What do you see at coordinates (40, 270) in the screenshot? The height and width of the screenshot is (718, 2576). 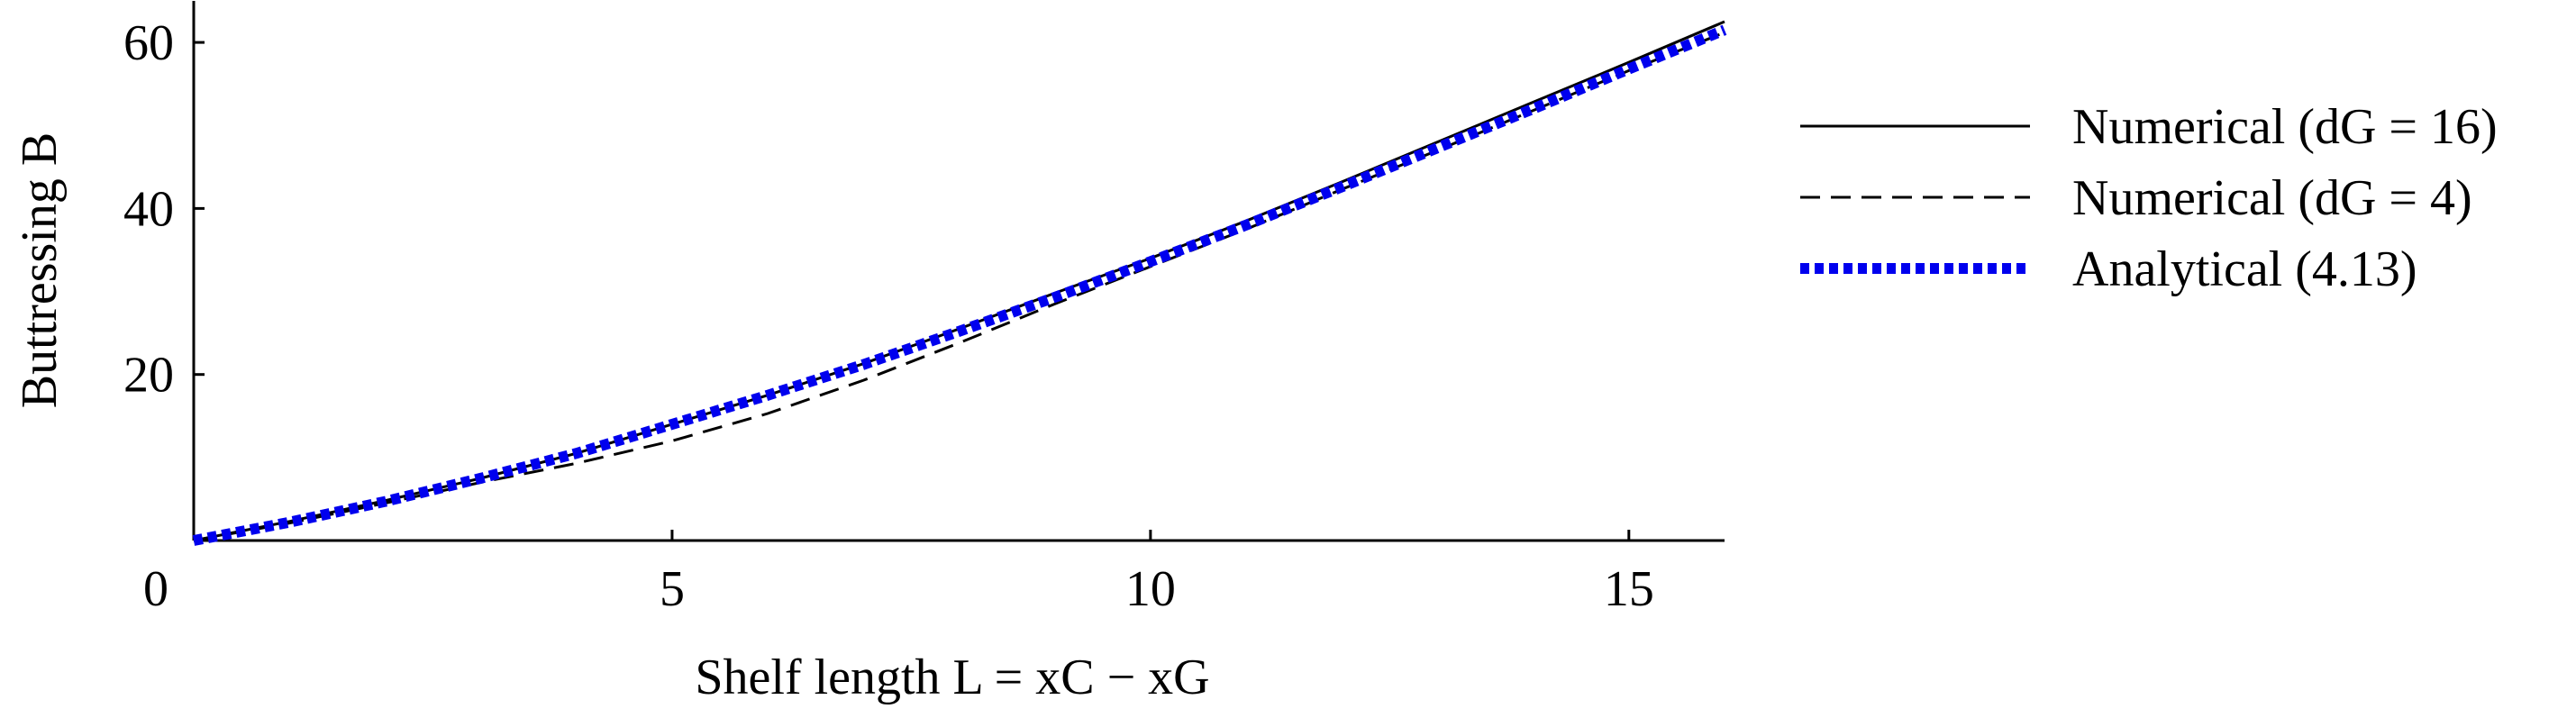 I see `y-axis-label: Buttressing B` at bounding box center [40, 270].